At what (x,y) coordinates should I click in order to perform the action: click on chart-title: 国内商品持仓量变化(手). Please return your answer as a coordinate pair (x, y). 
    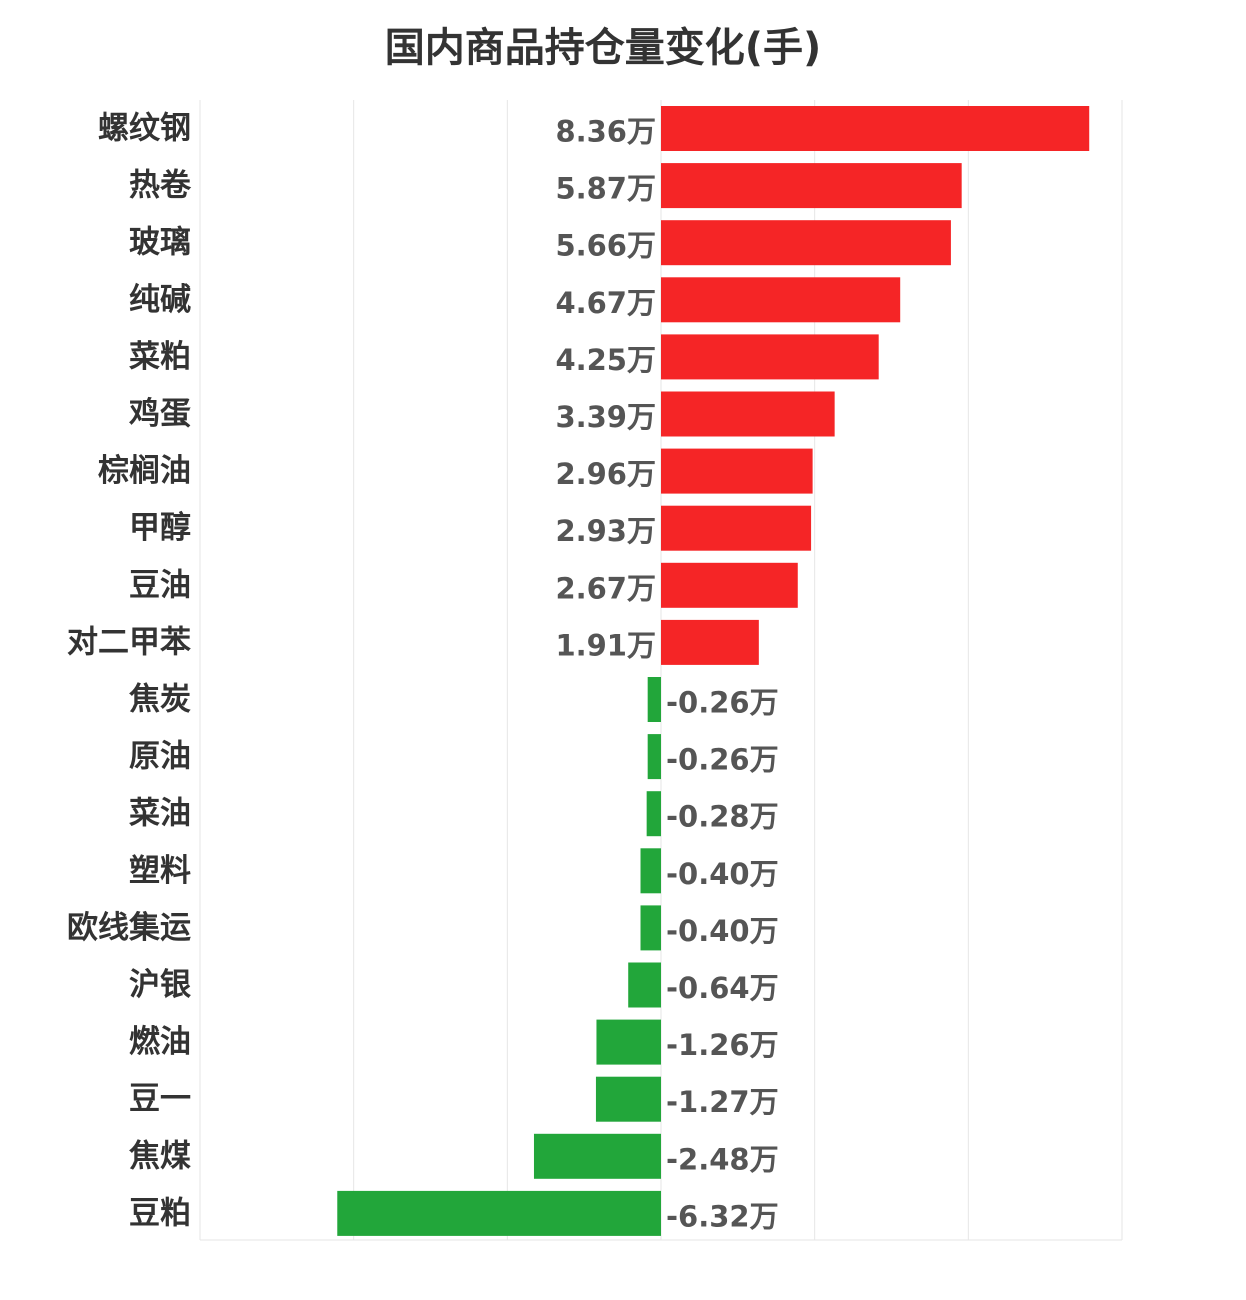
    Looking at the image, I should click on (603, 48).